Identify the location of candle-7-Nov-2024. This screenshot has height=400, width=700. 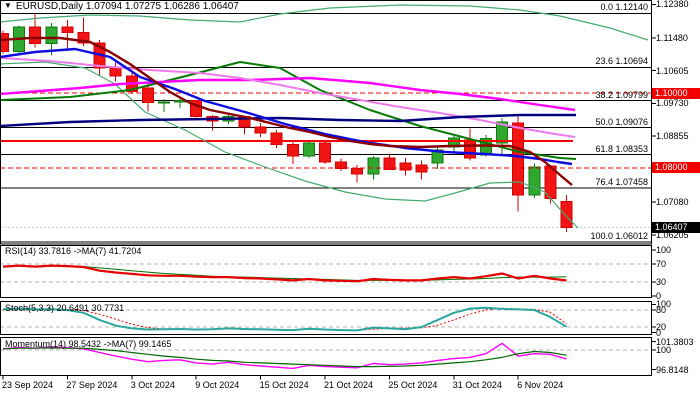
(534, 181).